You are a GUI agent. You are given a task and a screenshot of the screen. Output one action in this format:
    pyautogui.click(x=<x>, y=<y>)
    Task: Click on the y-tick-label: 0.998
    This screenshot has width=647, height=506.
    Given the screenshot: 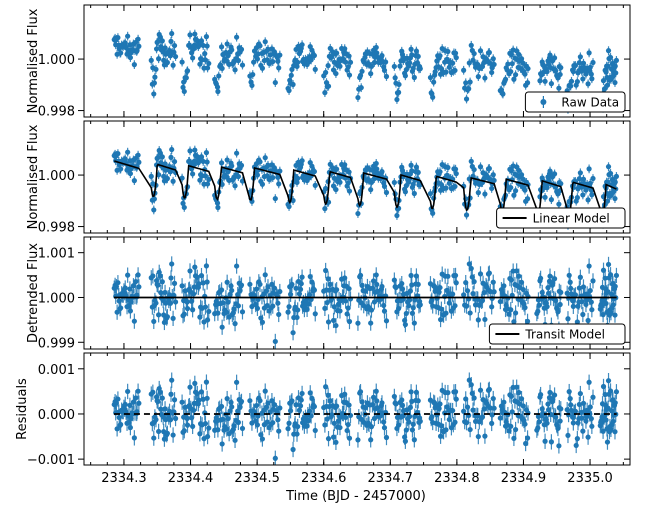 What is the action you would take?
    pyautogui.click(x=56, y=228)
    